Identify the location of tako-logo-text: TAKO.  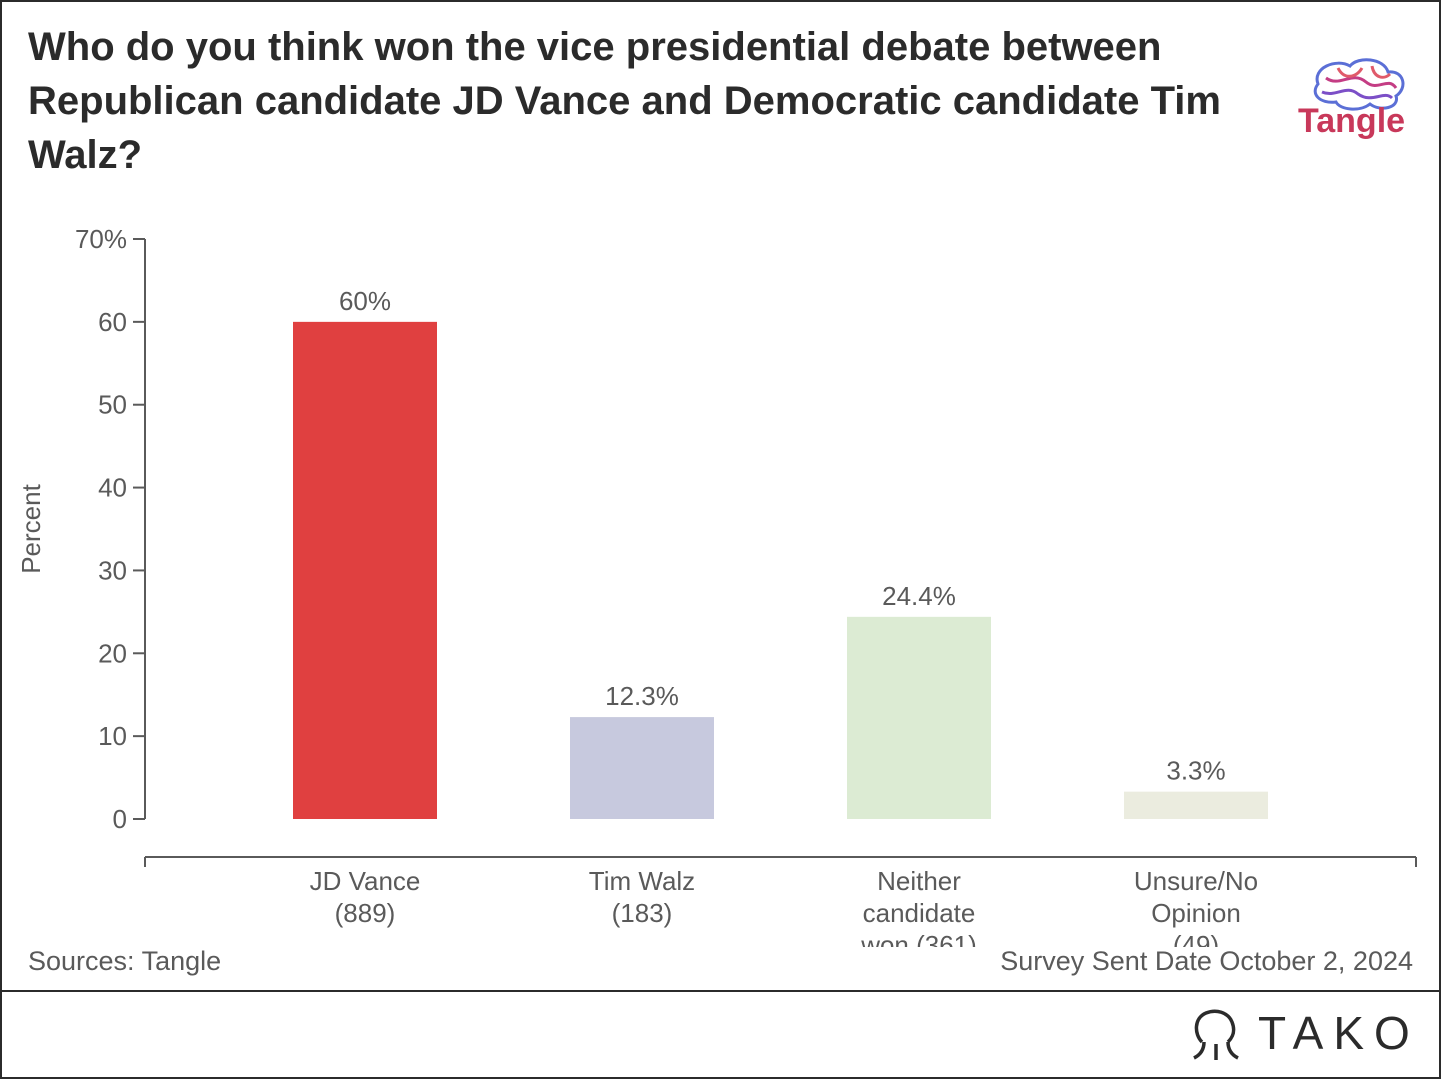
(1339, 1033).